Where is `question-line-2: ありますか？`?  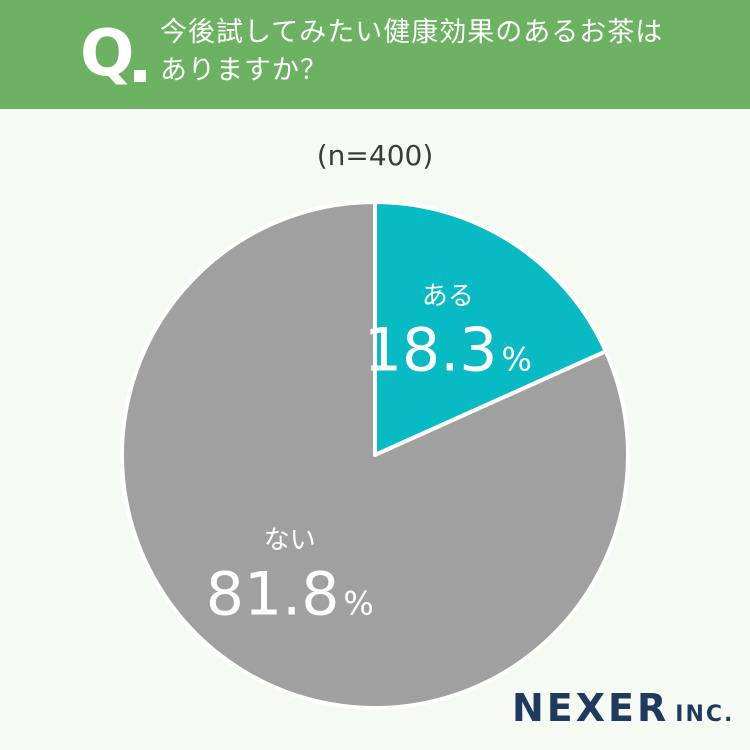
question-line-2: ありますか？ is located at coordinates (244, 70).